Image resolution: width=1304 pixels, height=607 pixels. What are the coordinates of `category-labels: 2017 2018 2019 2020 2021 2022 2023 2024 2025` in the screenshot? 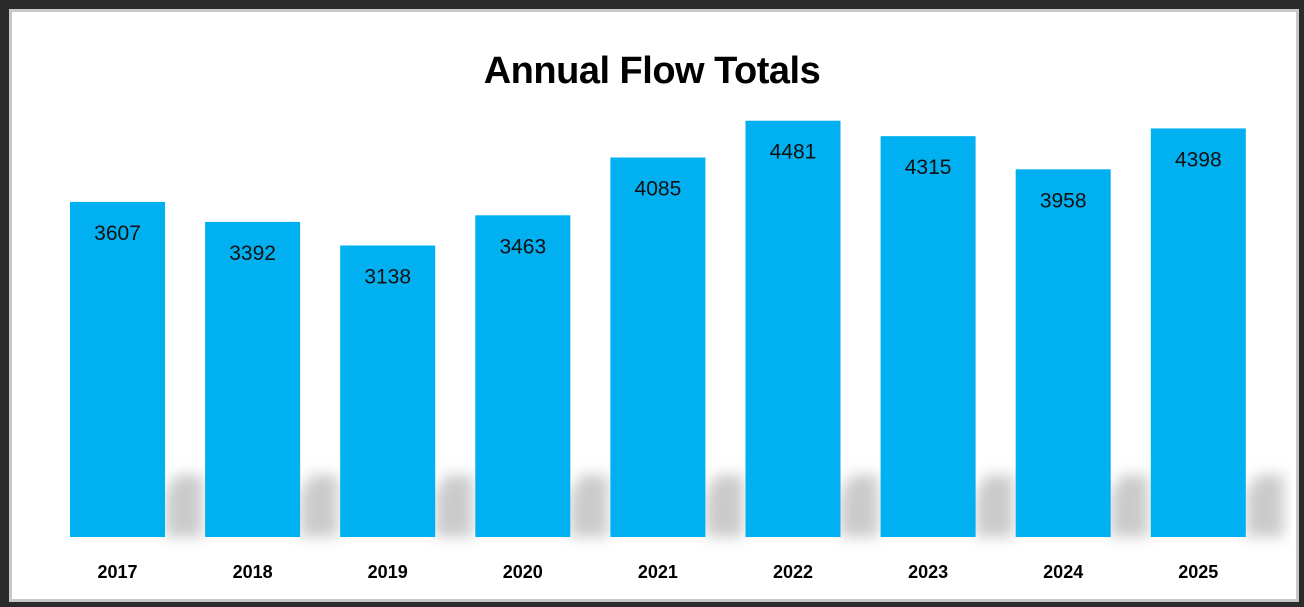 It's located at (657, 572).